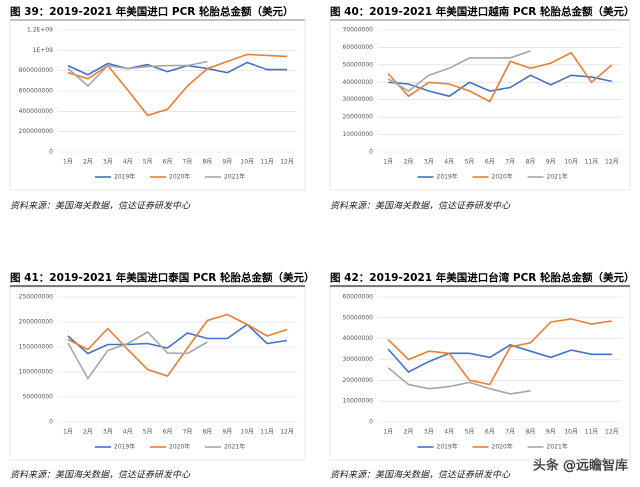 This screenshot has width=640, height=487. Describe the element at coordinates (580, 466) in the screenshot. I see `watermark: 头条 @远瞻智库` at that location.